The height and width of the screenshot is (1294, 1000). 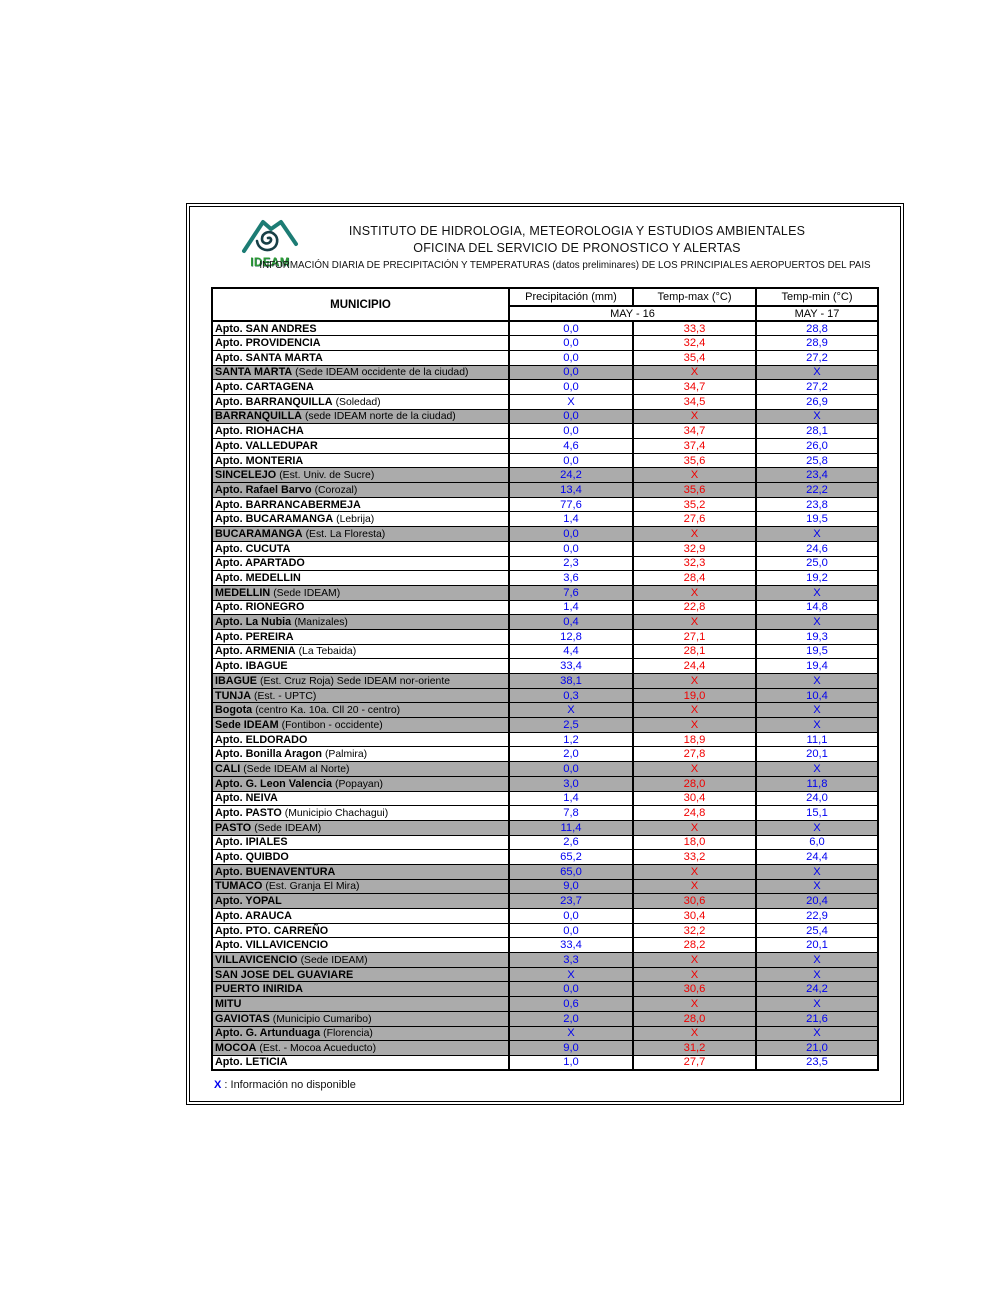 I want to click on table-row: VILLAVICENCIO (Sede IDEAM) 3,3 X X, so click(x=545, y=960).